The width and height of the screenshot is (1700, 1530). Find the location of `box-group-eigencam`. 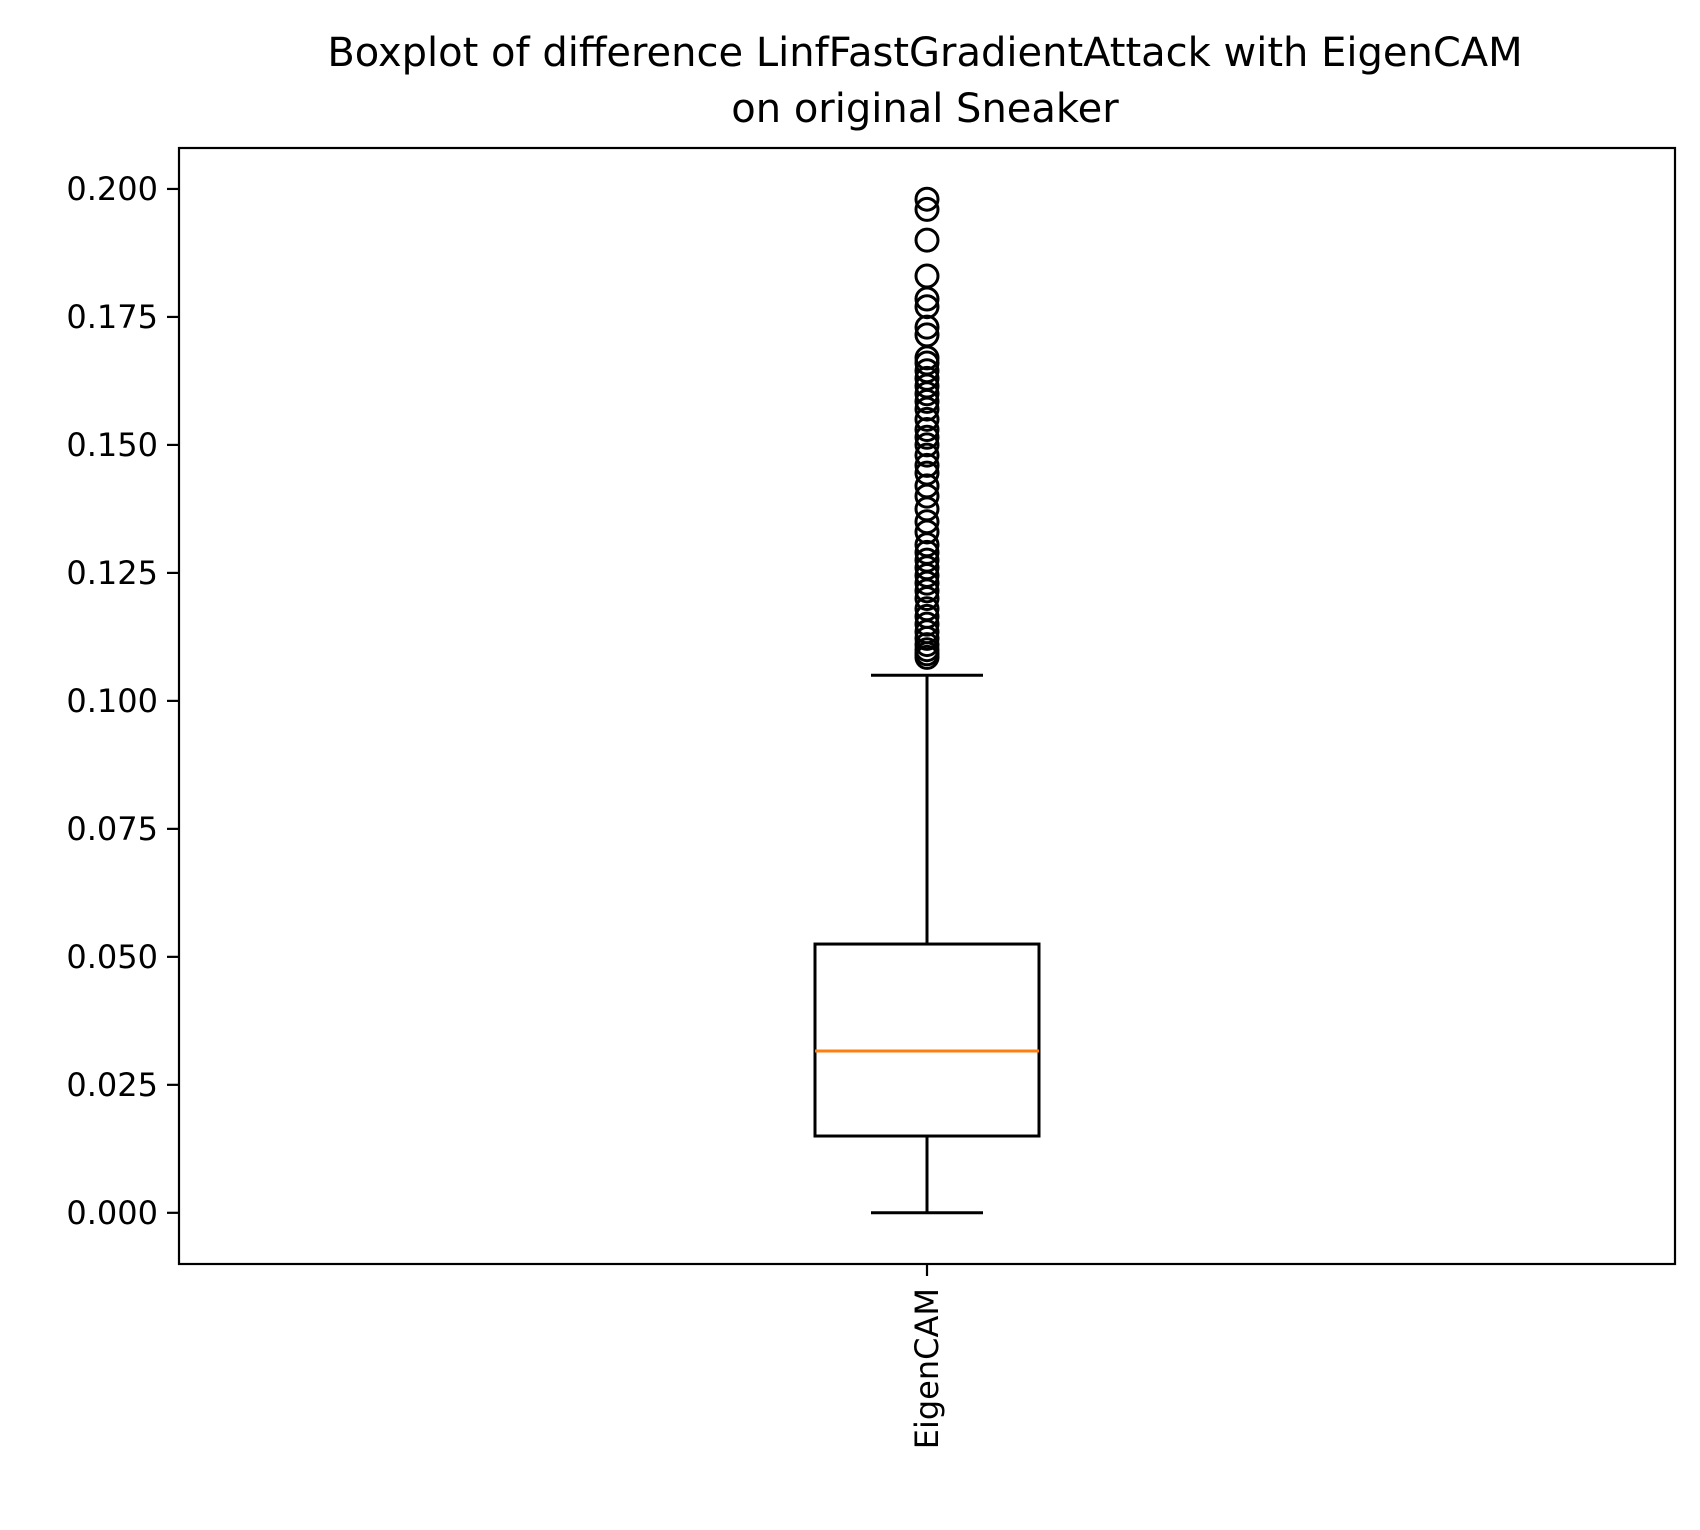

box-group-eigencam is located at coordinates (927, 700).